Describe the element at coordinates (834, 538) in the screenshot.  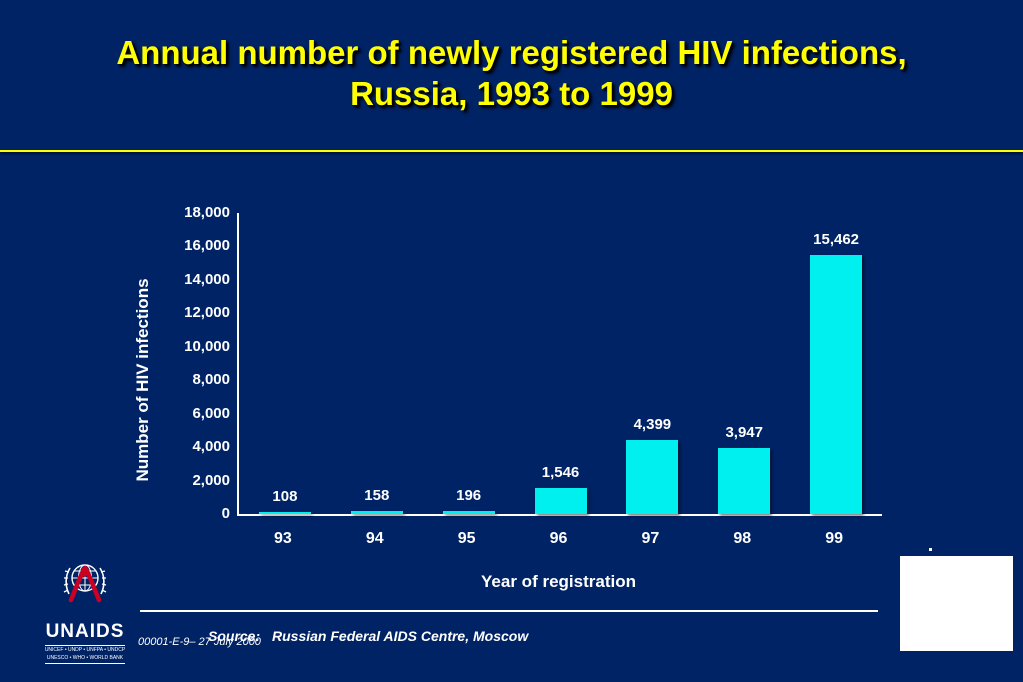
I see `x-tick-label-99: 99` at that location.